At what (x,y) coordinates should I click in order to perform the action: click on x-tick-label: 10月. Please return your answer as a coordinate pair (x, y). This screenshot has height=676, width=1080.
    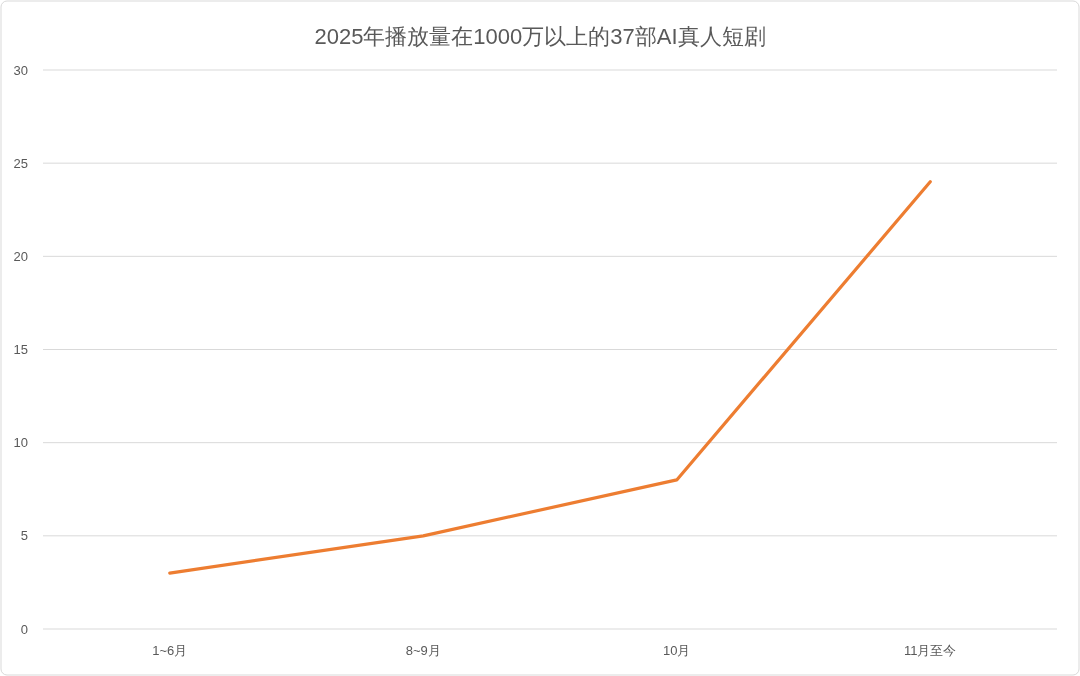
    Looking at the image, I should click on (677, 650).